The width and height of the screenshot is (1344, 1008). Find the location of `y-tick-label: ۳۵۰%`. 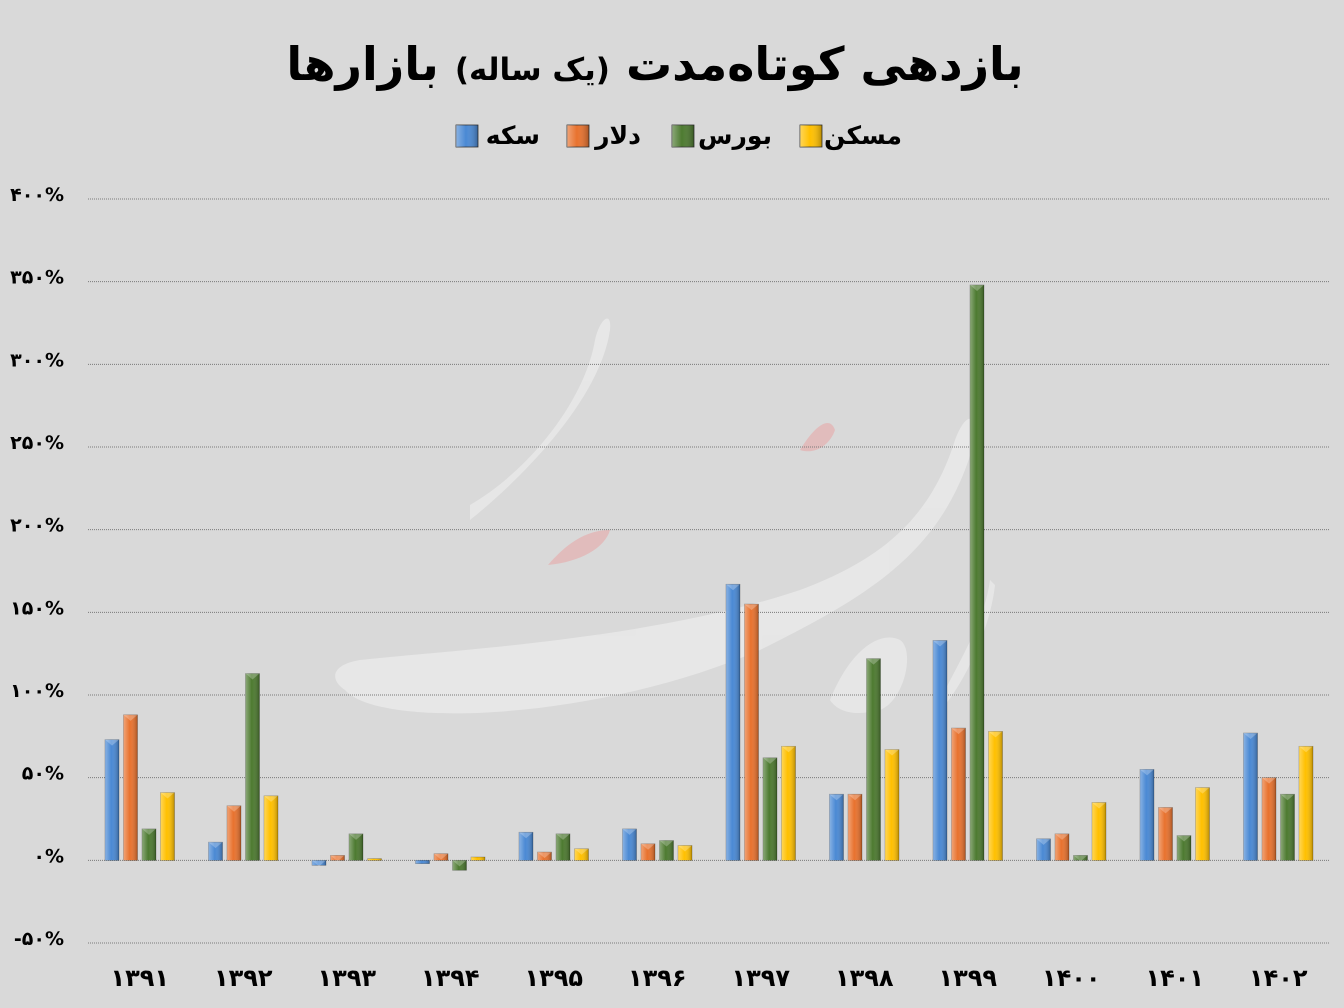

y-tick-label: ۳۵۰% is located at coordinates (37, 278).